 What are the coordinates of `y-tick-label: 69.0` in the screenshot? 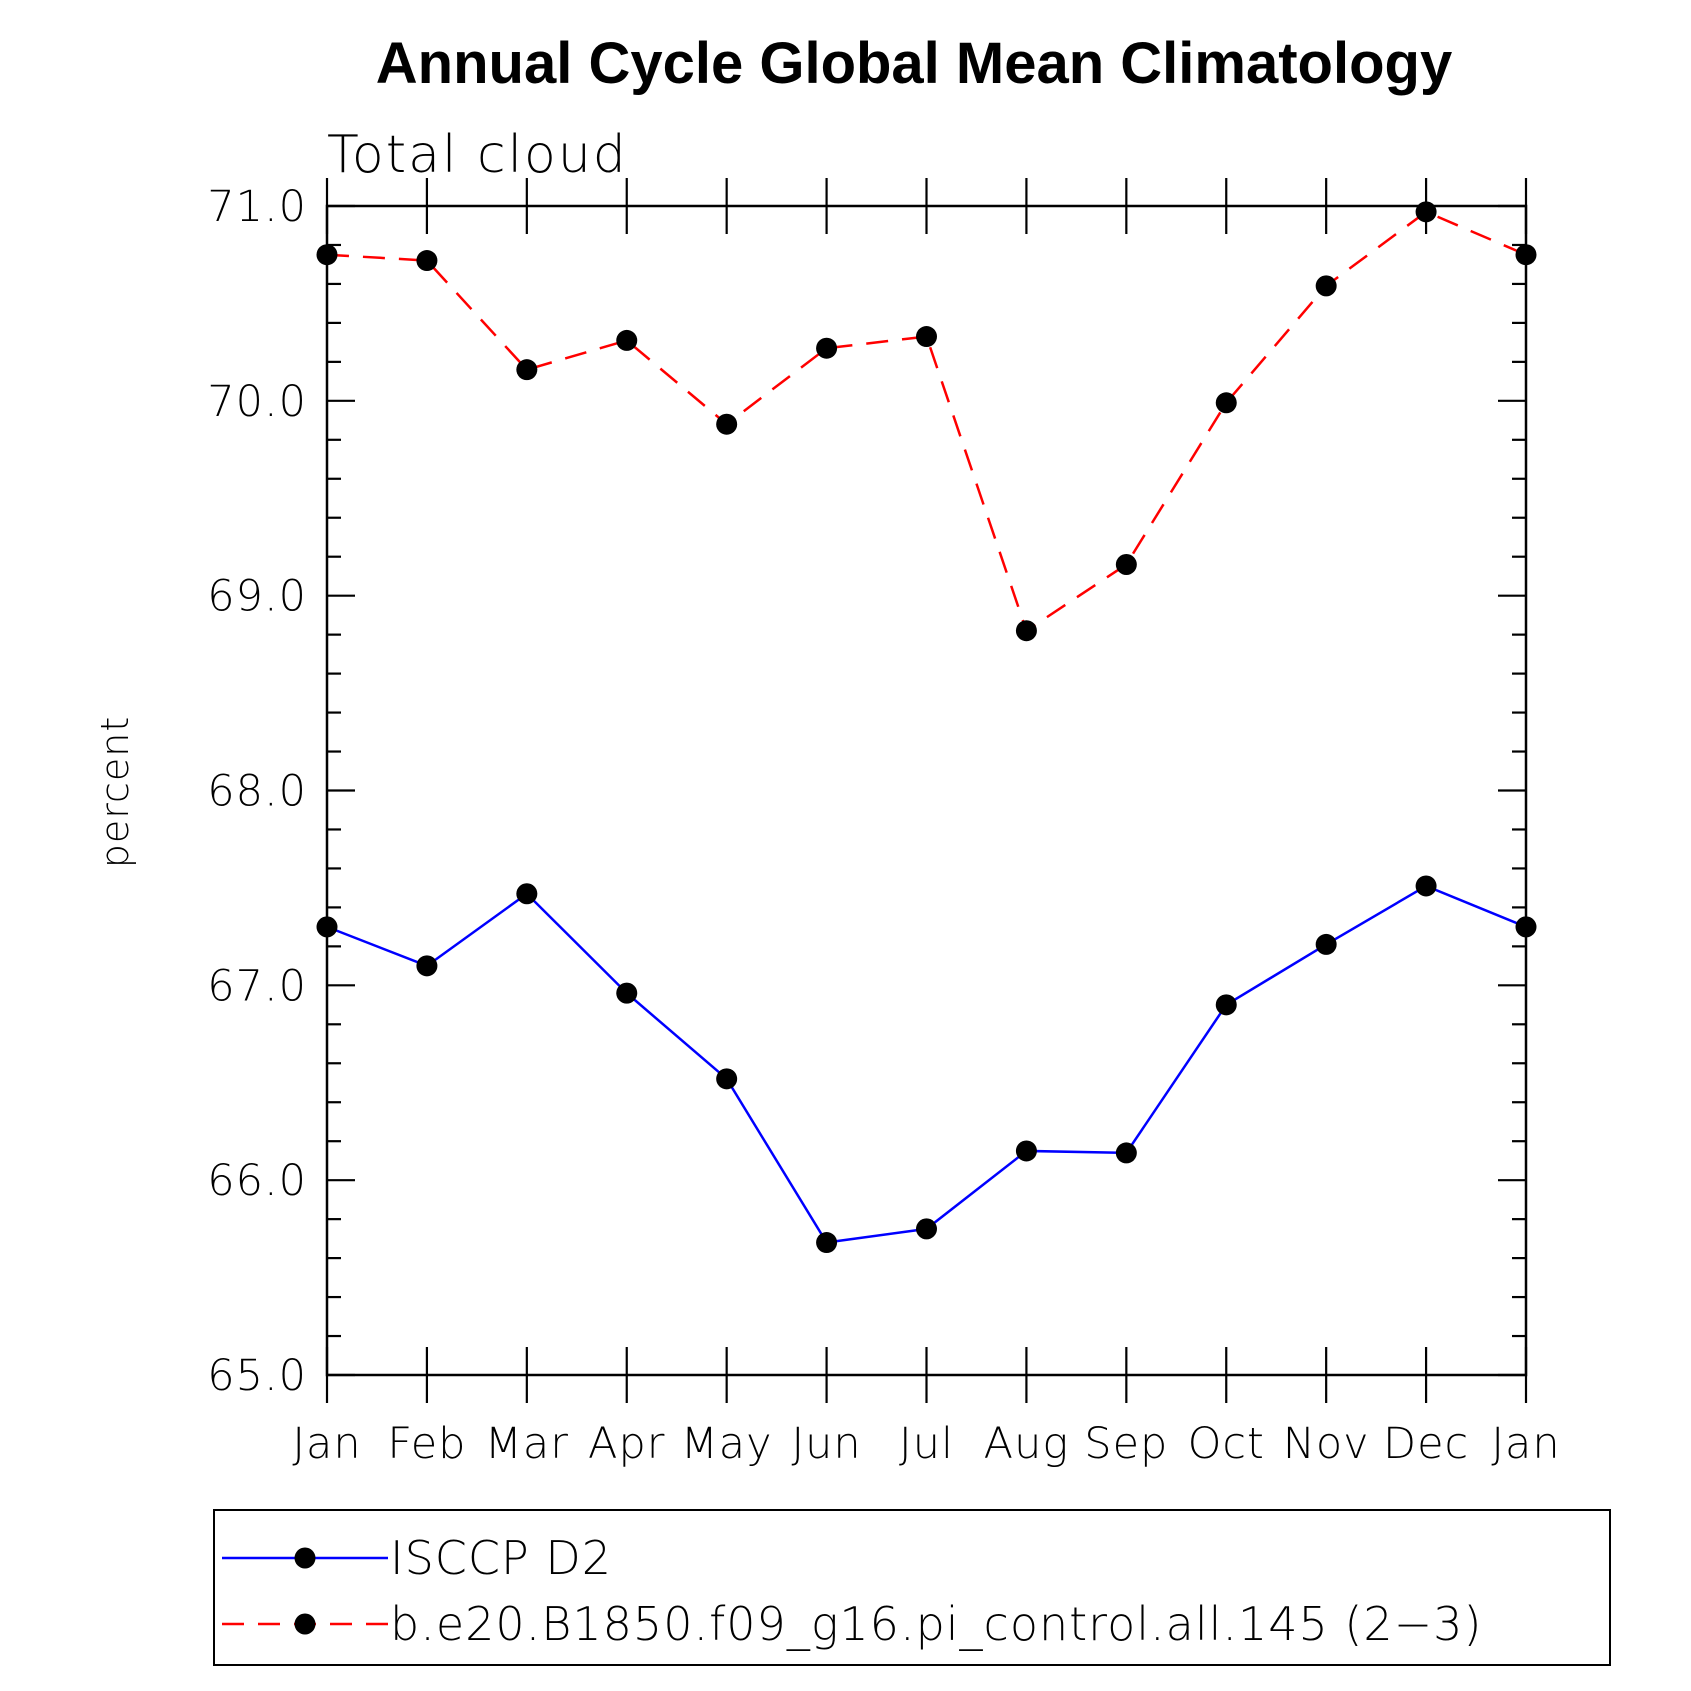 It's located at (257, 597).